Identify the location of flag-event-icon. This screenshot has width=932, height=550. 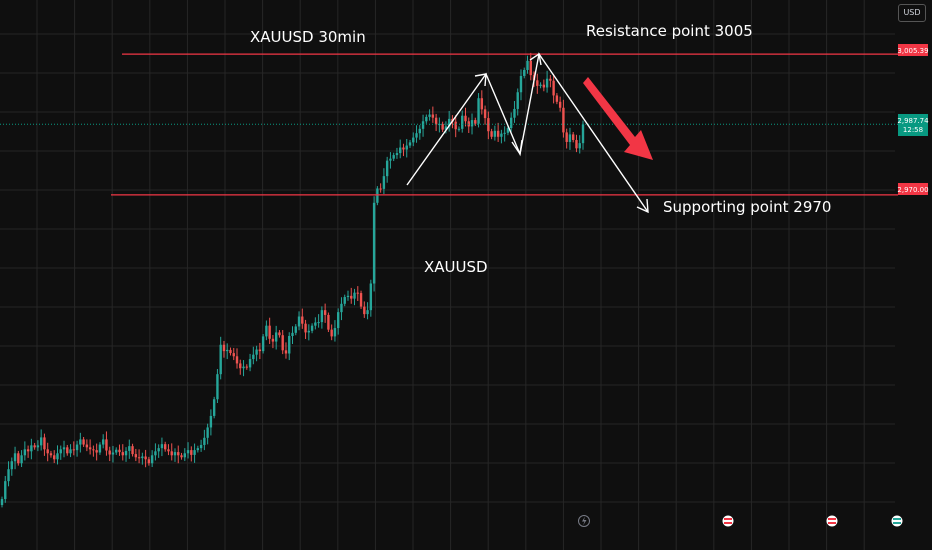
(728, 521).